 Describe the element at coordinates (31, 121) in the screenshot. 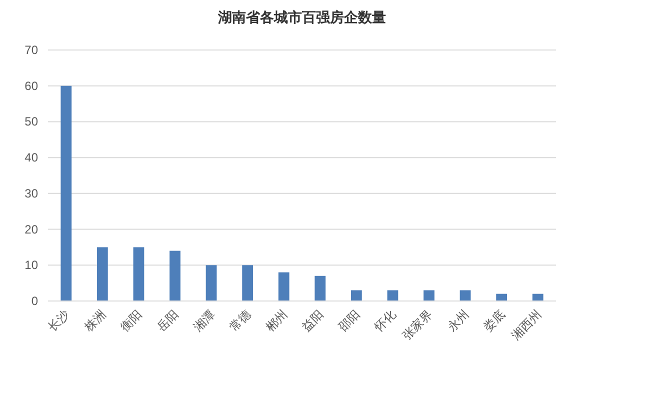

I see `y-tick-label: 50` at that location.